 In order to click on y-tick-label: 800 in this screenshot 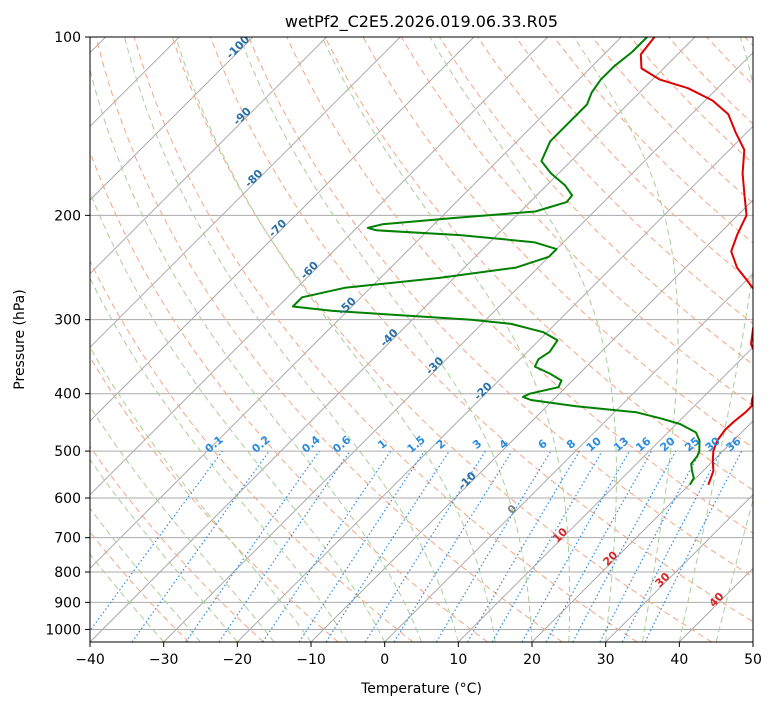, I will do `click(67, 573)`.